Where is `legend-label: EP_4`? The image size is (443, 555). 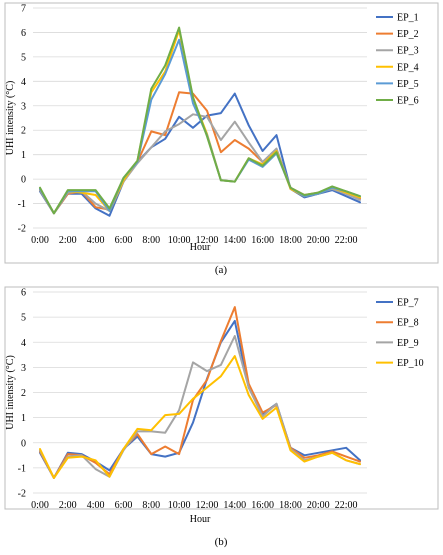 legend-label: EP_4 is located at coordinates (408, 67).